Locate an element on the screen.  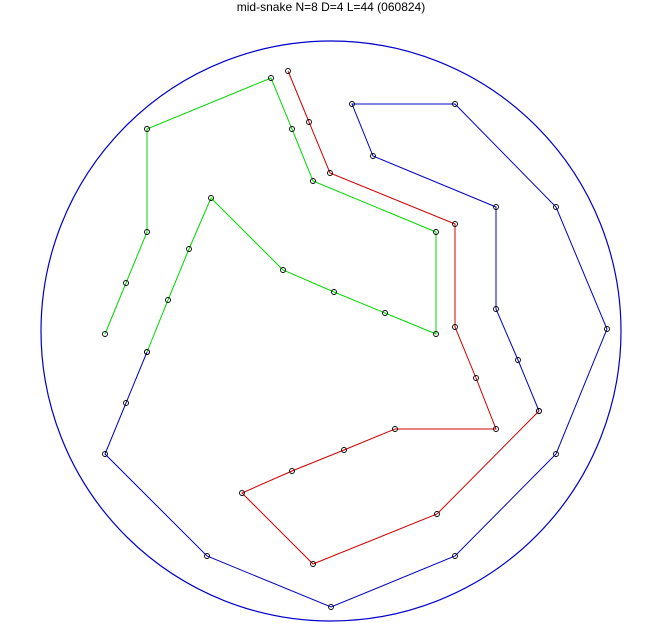
figure-title: mid-snake N=8 D=4 L=44 (060824) is located at coordinates (331, 7).